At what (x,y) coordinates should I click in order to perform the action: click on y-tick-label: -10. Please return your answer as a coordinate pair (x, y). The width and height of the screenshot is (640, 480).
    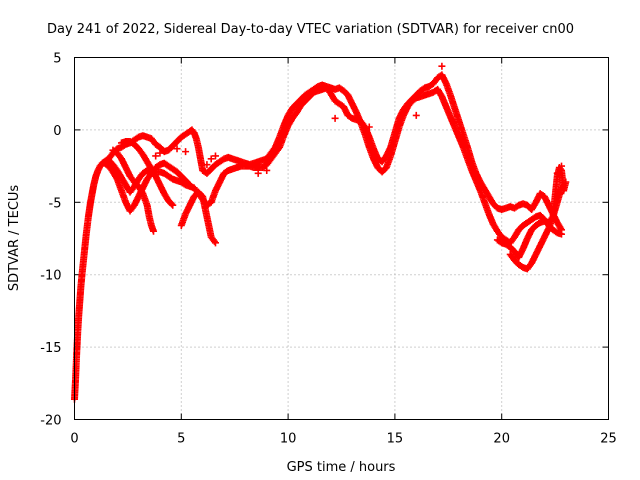
    Looking at the image, I should click on (50, 276).